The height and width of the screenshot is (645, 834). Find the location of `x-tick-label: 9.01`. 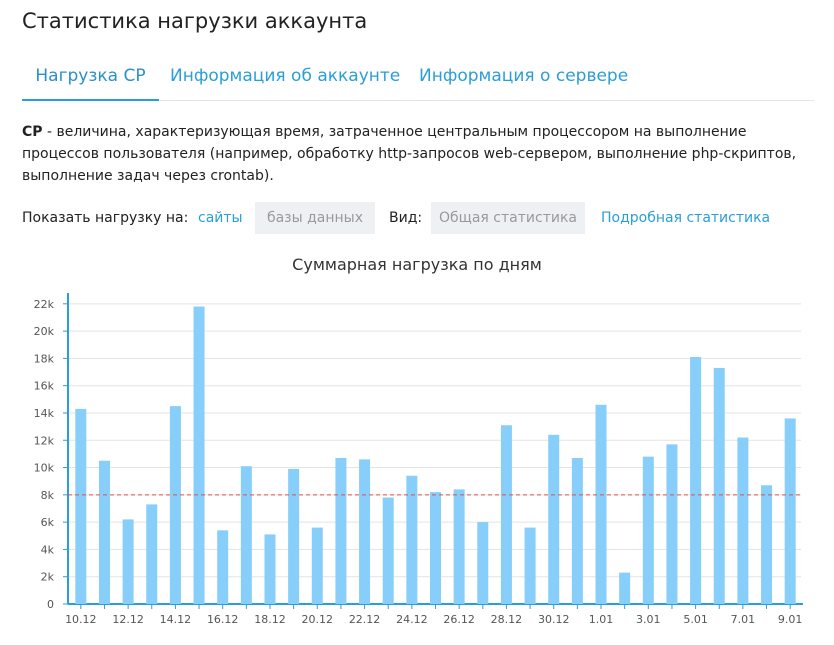

x-tick-label: 9.01 is located at coordinates (790, 619).